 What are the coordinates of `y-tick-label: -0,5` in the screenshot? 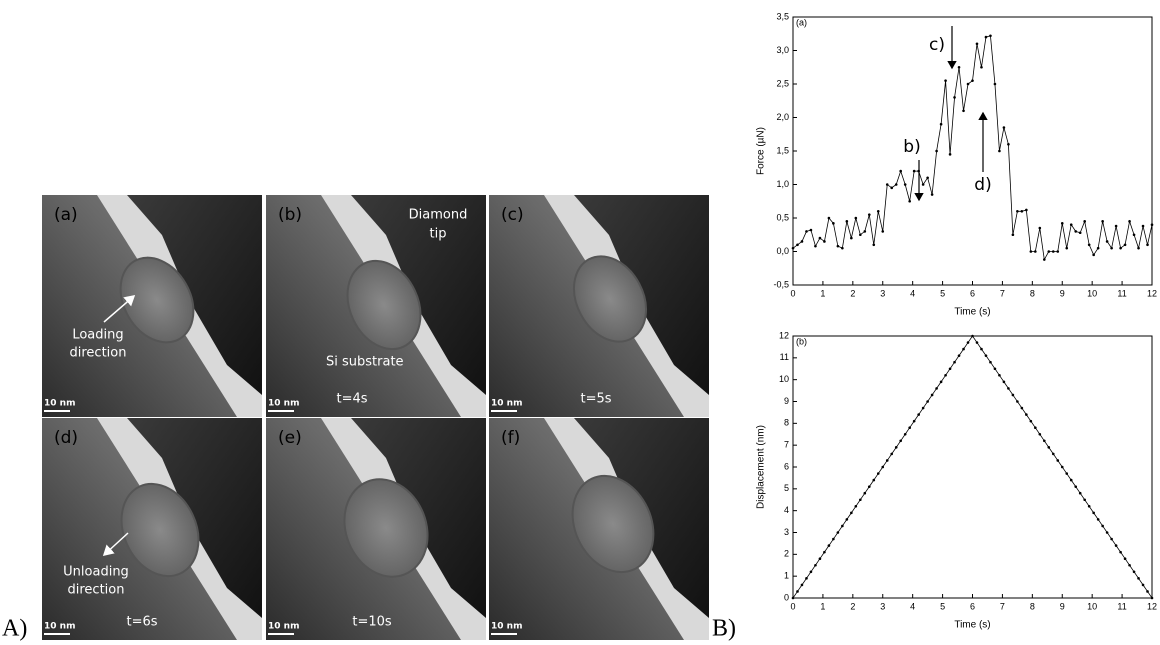 It's located at (781, 284).